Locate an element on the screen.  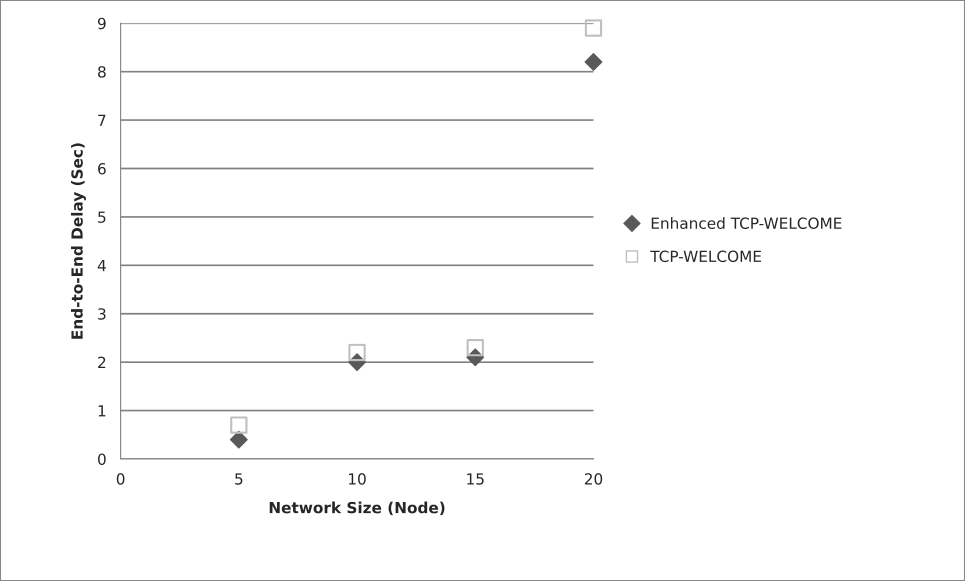
legend-label: TCP-WELCOME is located at coordinates (705, 256).